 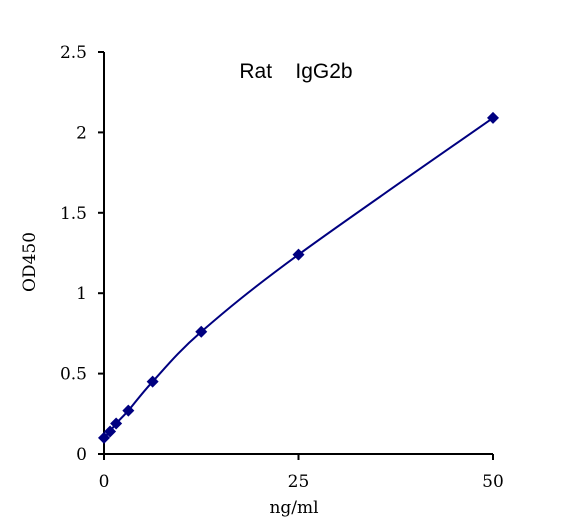 What do you see at coordinates (299, 482) in the screenshot?
I see `x-tick-label: 25` at bounding box center [299, 482].